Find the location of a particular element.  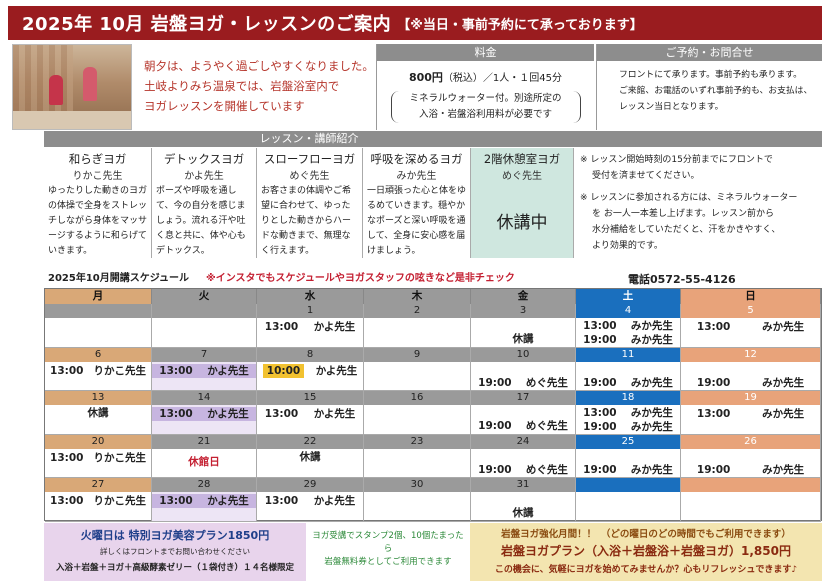

intro-line: ヨガレッスンを開催しています is located at coordinates (224, 106).